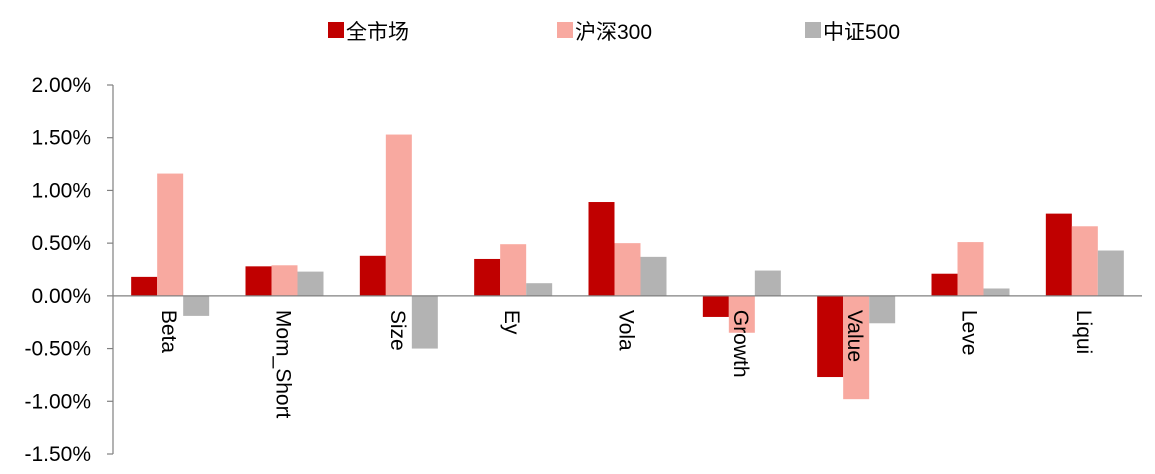 This screenshot has width=1155, height=474. I want to click on y-tick-label: 1.00%, so click(61, 190).